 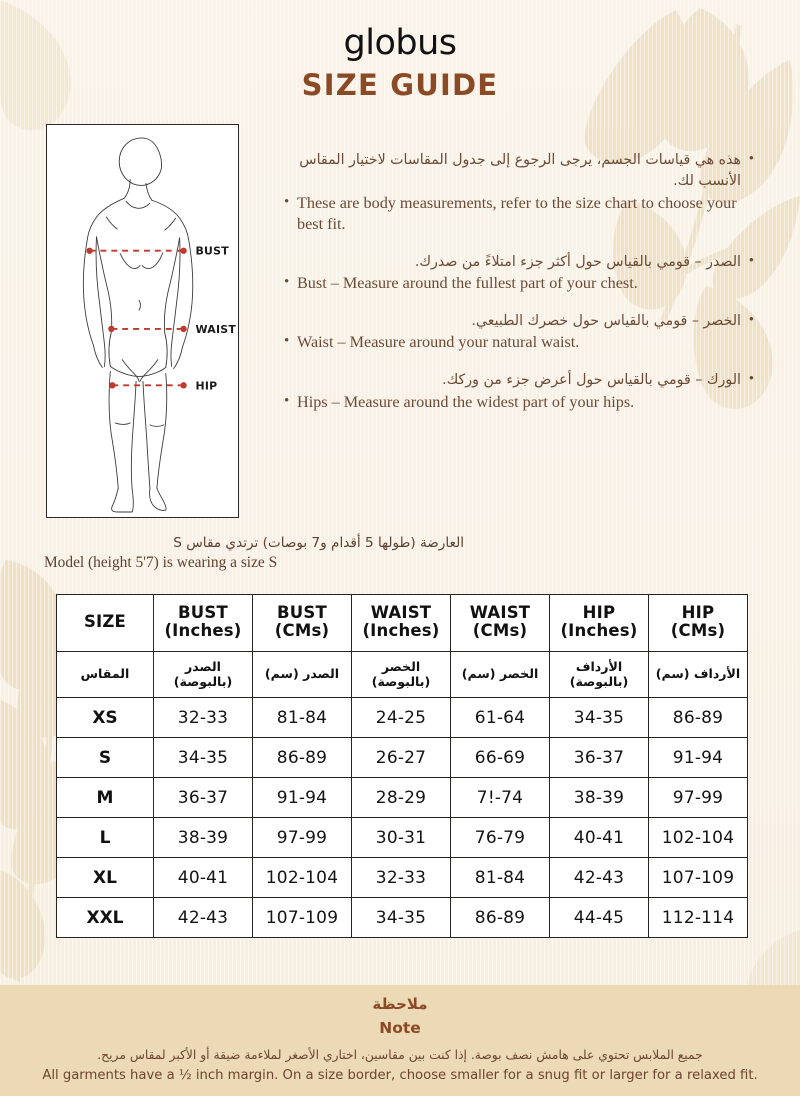 I want to click on cell-hip-inches: 42-43, so click(x=599, y=878).